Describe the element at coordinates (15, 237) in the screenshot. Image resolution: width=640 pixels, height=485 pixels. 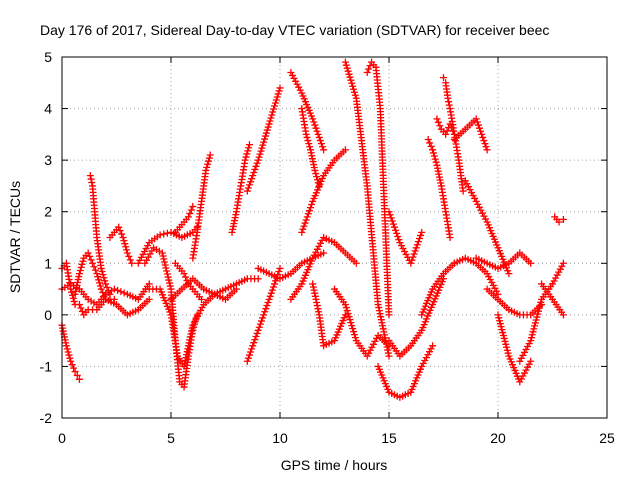
I see `y-axis-label: SDTVAR / TECUs` at that location.